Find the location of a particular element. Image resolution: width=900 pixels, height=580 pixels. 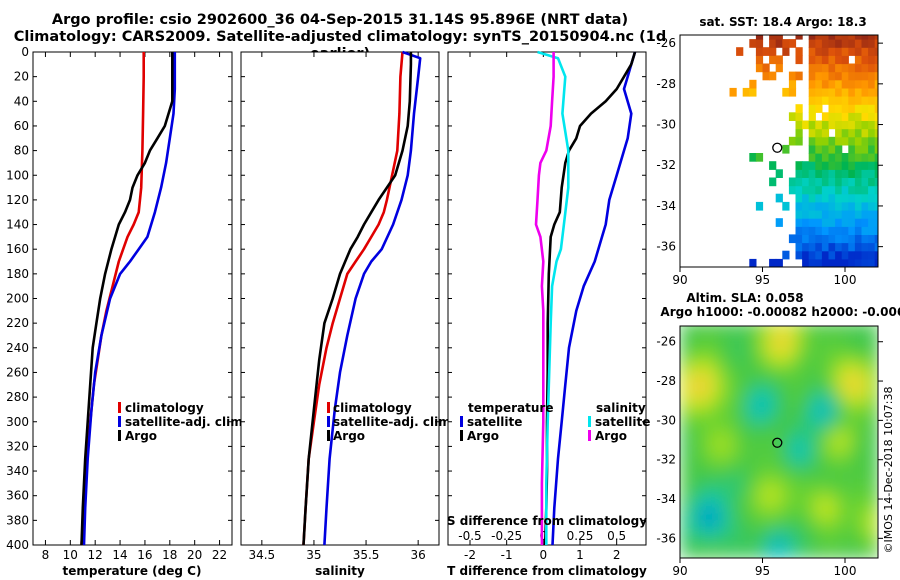

legend-label-climatology: climatology is located at coordinates (164, 408).